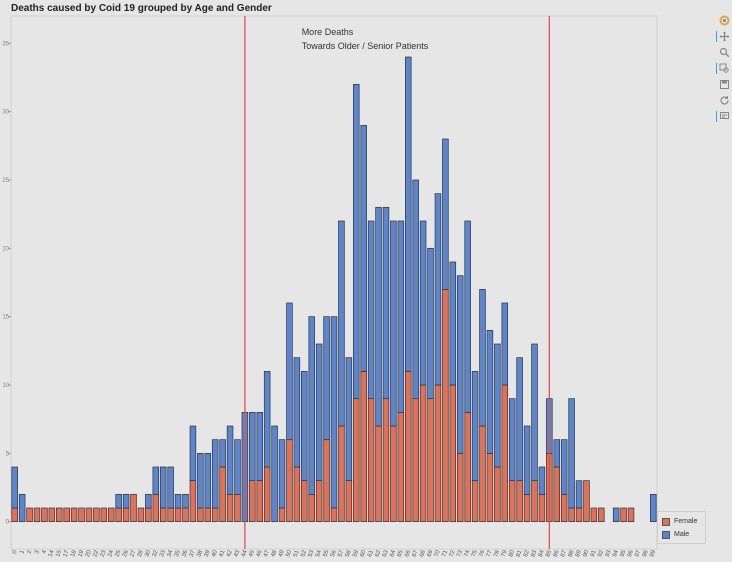 The height and width of the screenshot is (562, 732). Describe the element at coordinates (724, 100) in the screenshot. I see `reset-icon` at that location.